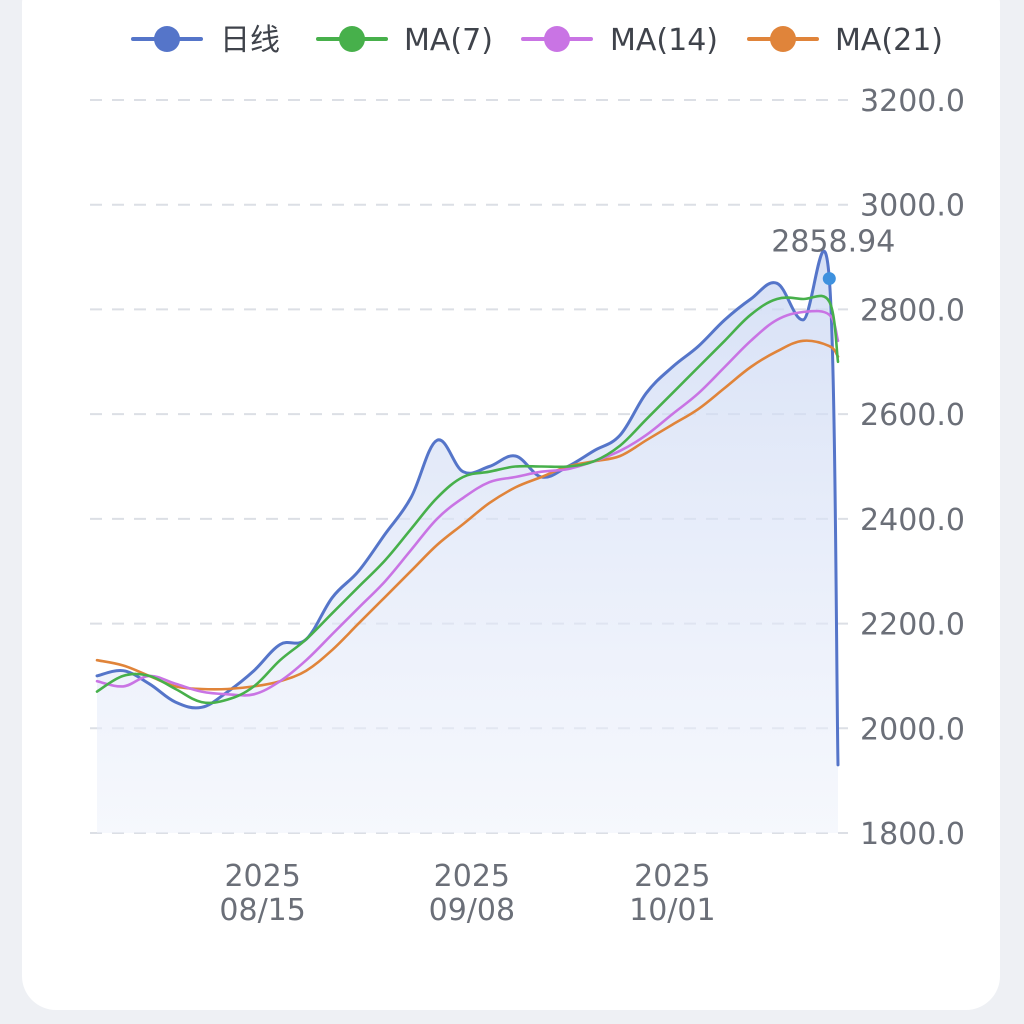  I want to click on y-tick-label: 2400.0, so click(912, 520).